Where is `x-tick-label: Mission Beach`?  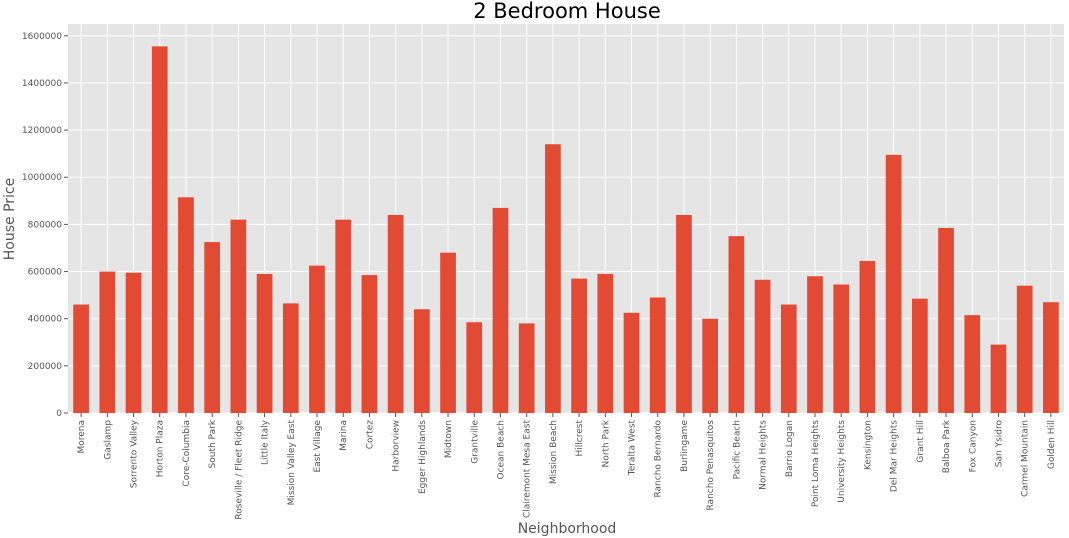 x-tick-label: Mission Beach is located at coordinates (554, 452).